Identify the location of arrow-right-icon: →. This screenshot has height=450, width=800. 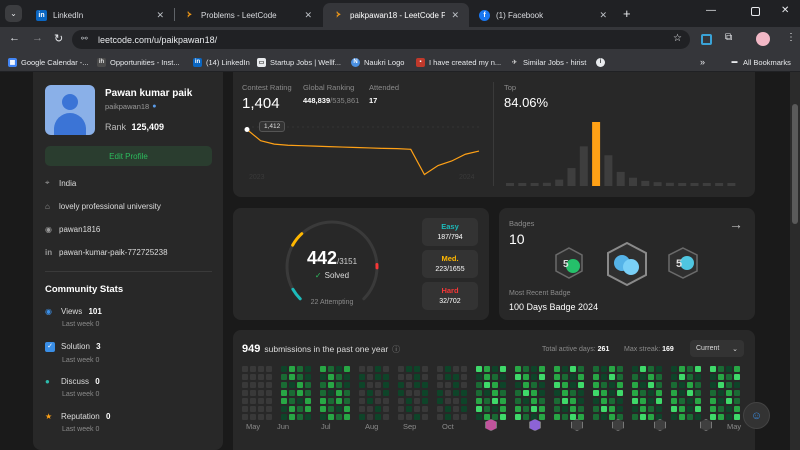
(736, 224).